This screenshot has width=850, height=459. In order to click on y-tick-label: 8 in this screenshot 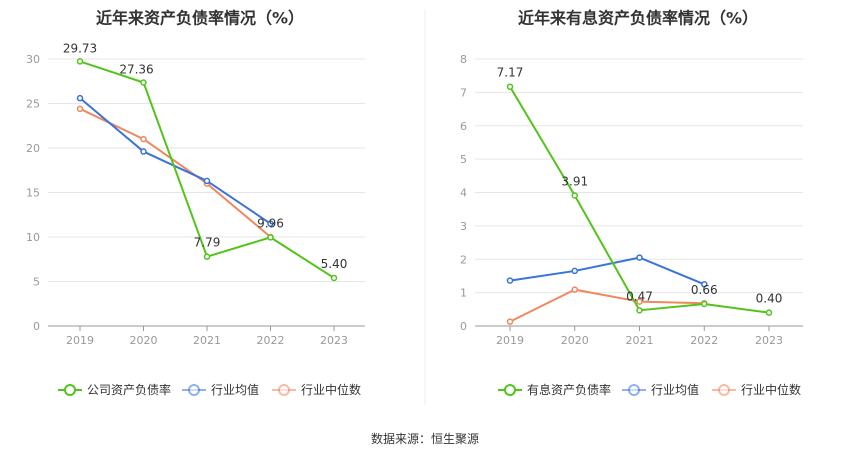, I will do `click(463, 59)`.